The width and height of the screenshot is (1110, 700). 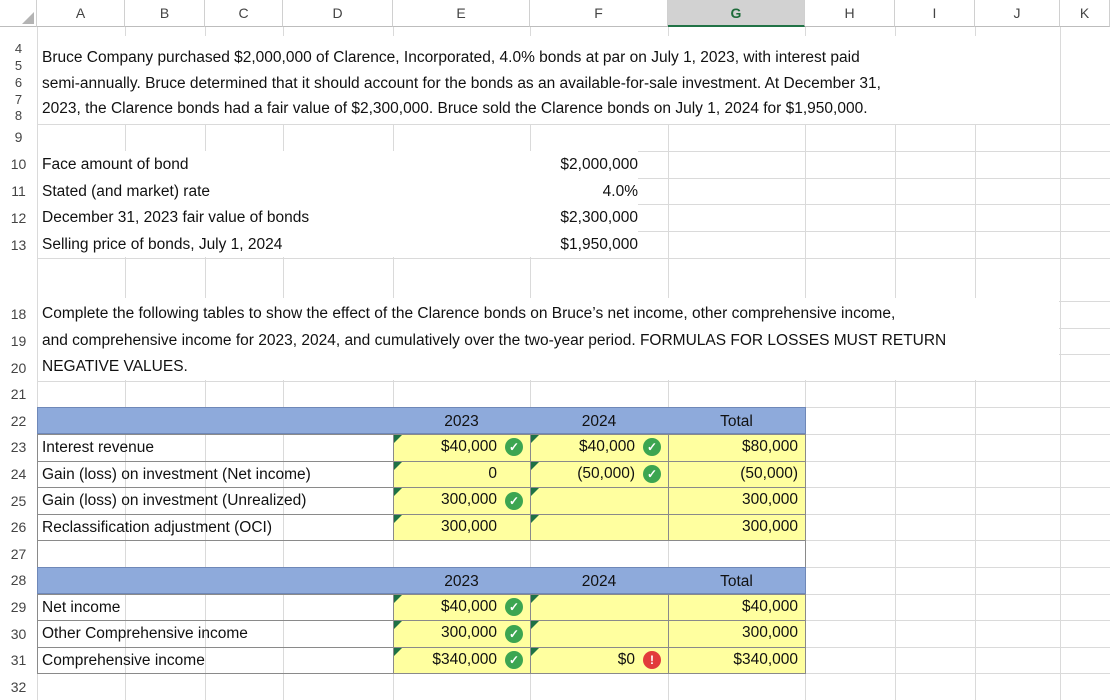 What do you see at coordinates (18, 660) in the screenshot?
I see `row-number: 31` at bounding box center [18, 660].